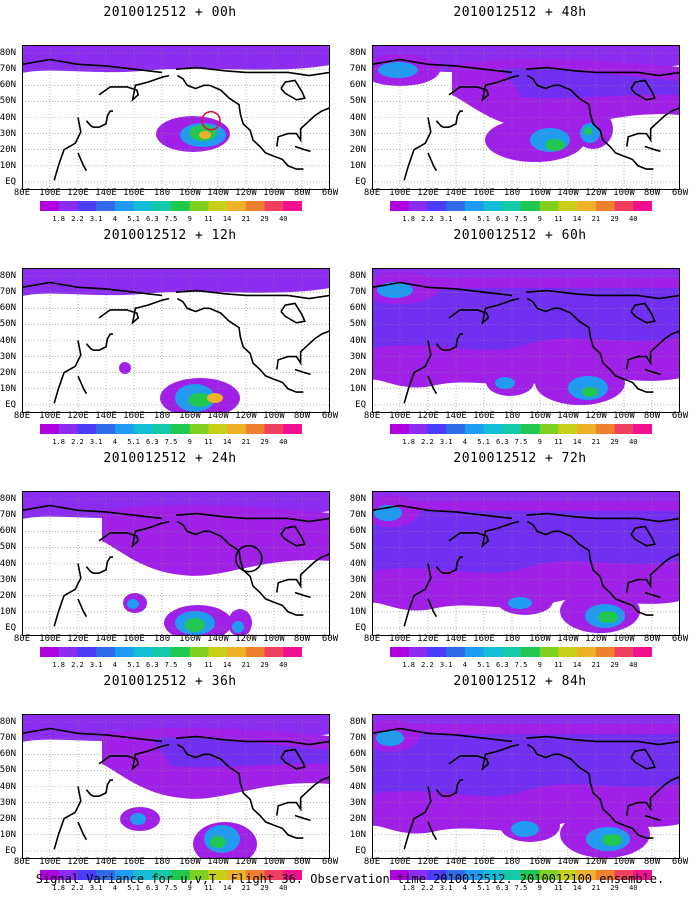 The image size is (700, 900). Describe the element at coordinates (596, 862) in the screenshot. I see `lon-label: 120W` at that location.